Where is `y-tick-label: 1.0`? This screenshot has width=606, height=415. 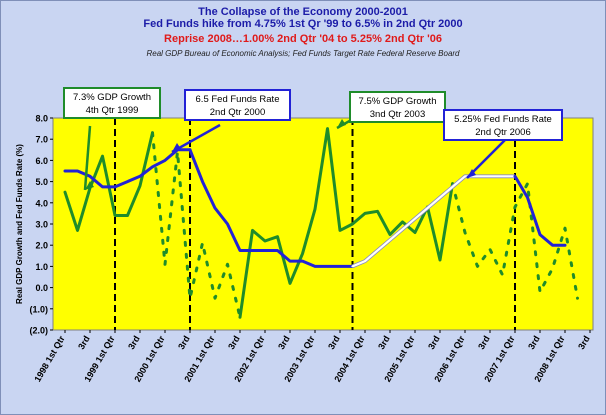 y-tick-label: 1.0 is located at coordinates (41, 267).